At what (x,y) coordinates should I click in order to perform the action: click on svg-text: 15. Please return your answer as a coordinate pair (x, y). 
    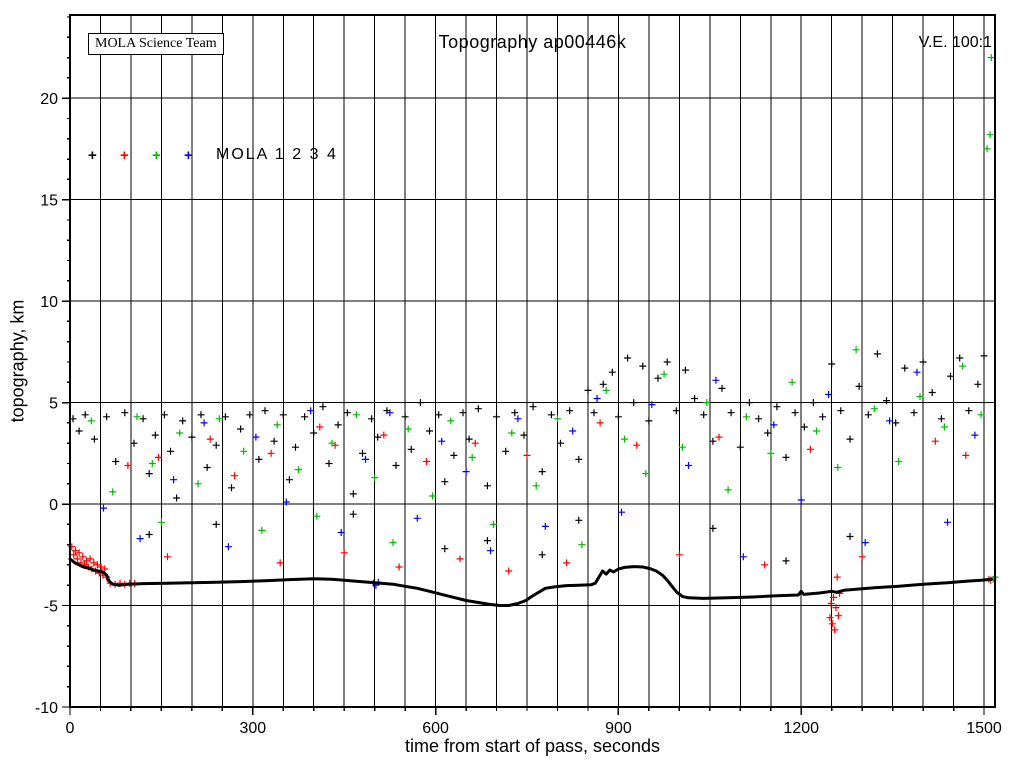
    Looking at the image, I should click on (49, 201).